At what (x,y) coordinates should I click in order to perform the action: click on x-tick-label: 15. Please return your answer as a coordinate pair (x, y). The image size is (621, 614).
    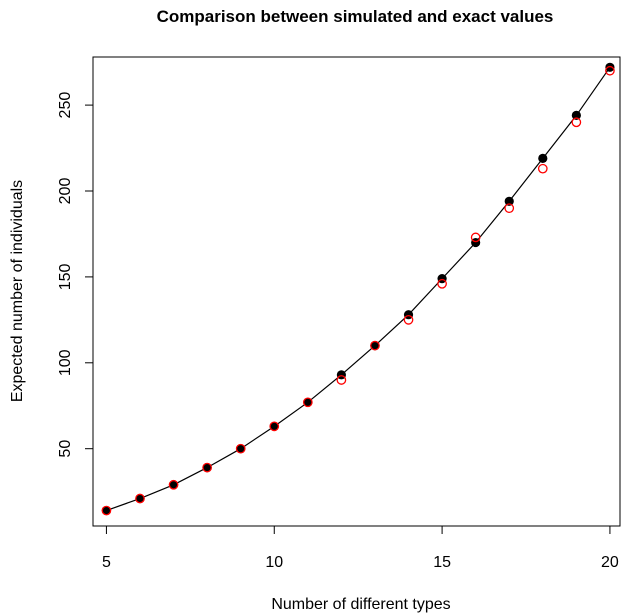
    Looking at the image, I should click on (442, 562).